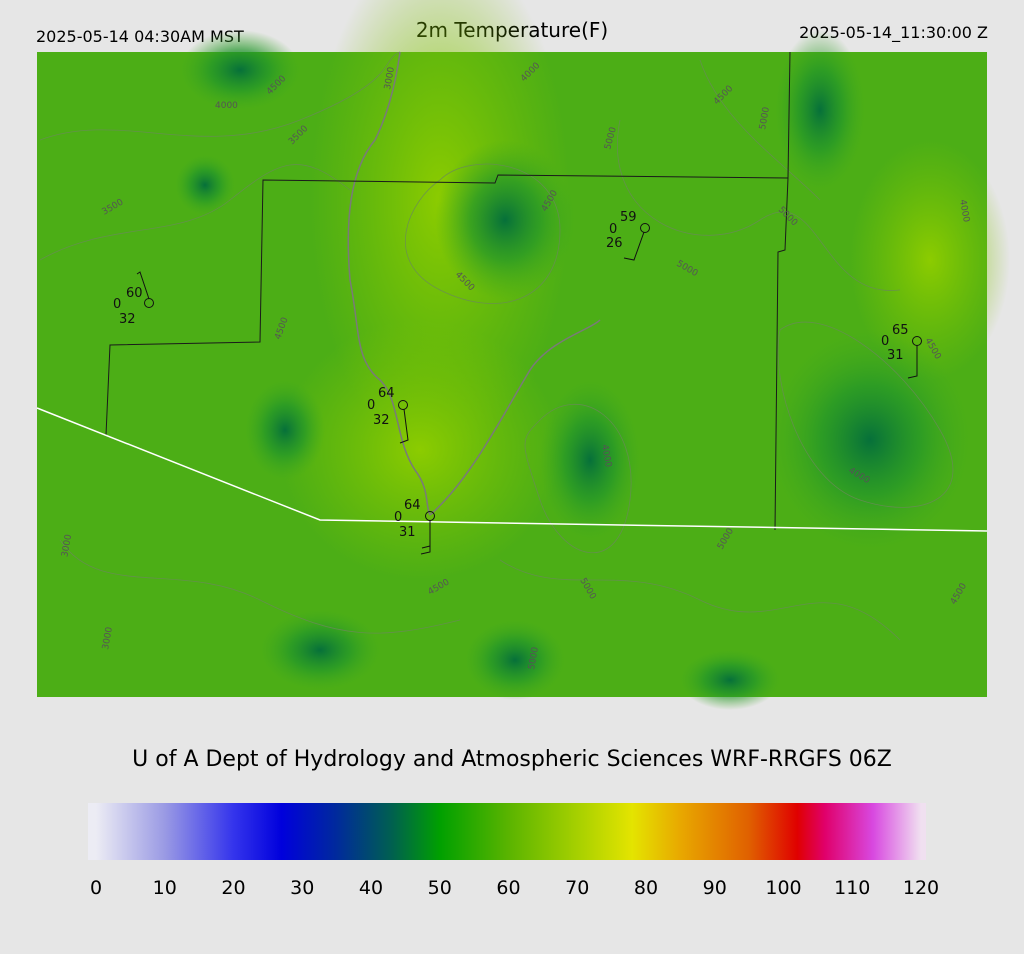 The width and height of the screenshot is (1024, 954). I want to click on river, so click(474, 283).